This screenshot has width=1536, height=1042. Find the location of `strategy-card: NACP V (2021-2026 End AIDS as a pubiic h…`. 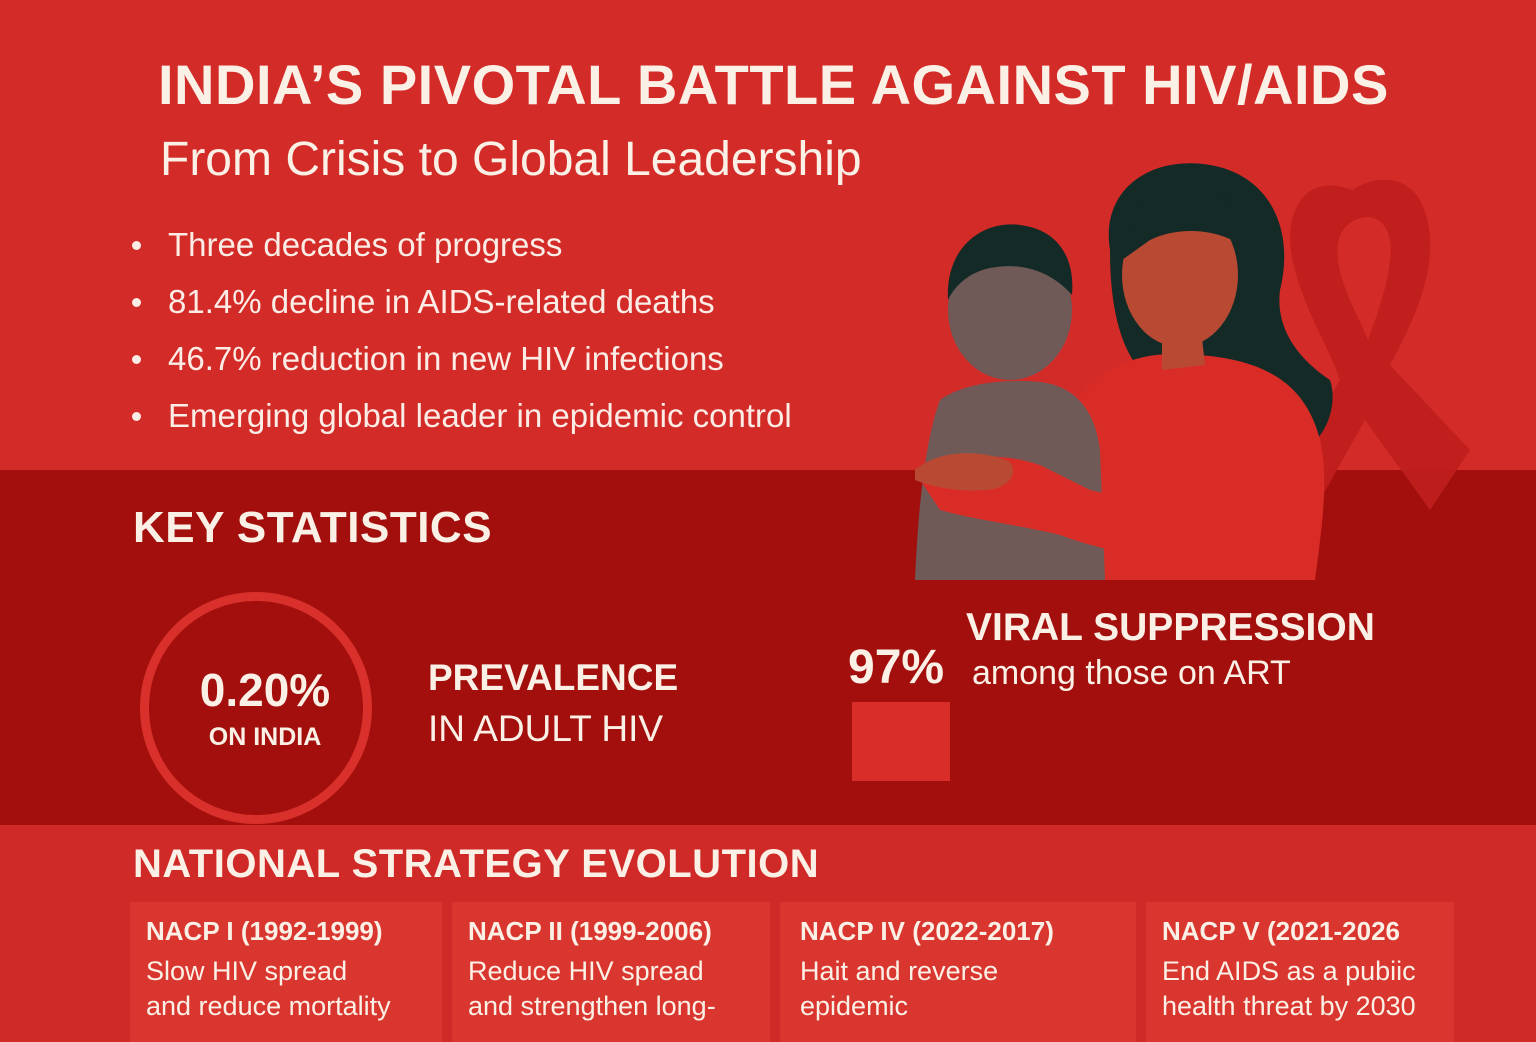

strategy-card: NACP V (2021-2026 End AIDS as a pubiic h… is located at coordinates (1300, 972).